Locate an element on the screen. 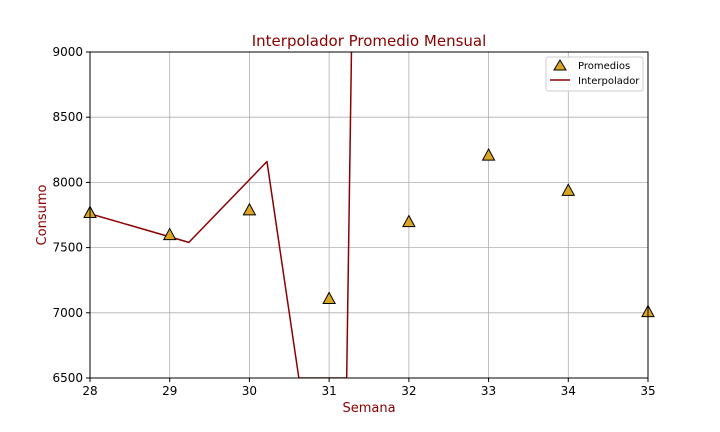 The image size is (720, 432). legend: Promedios Interpolador is located at coordinates (594, 74).